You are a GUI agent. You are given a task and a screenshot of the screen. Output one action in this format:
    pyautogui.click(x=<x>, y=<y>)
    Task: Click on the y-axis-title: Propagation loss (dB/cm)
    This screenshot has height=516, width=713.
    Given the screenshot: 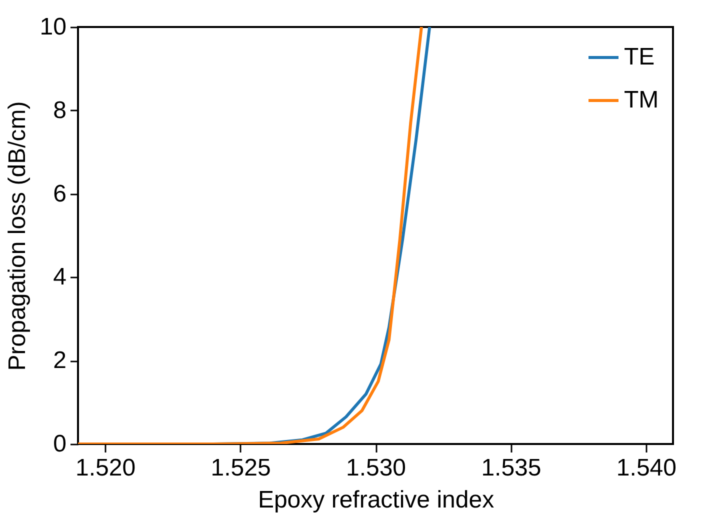 What is the action you would take?
    pyautogui.click(x=17, y=236)
    